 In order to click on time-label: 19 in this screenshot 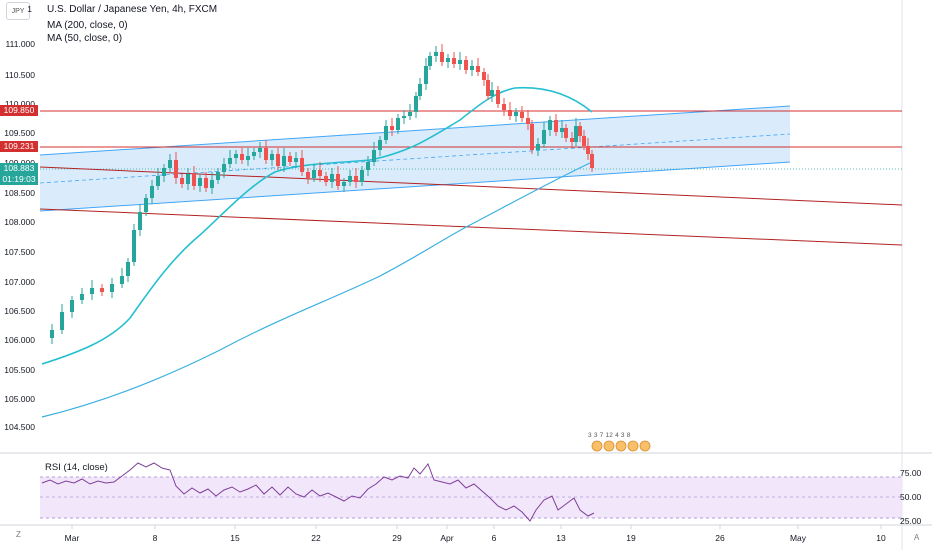, I will do `click(631, 538)`.